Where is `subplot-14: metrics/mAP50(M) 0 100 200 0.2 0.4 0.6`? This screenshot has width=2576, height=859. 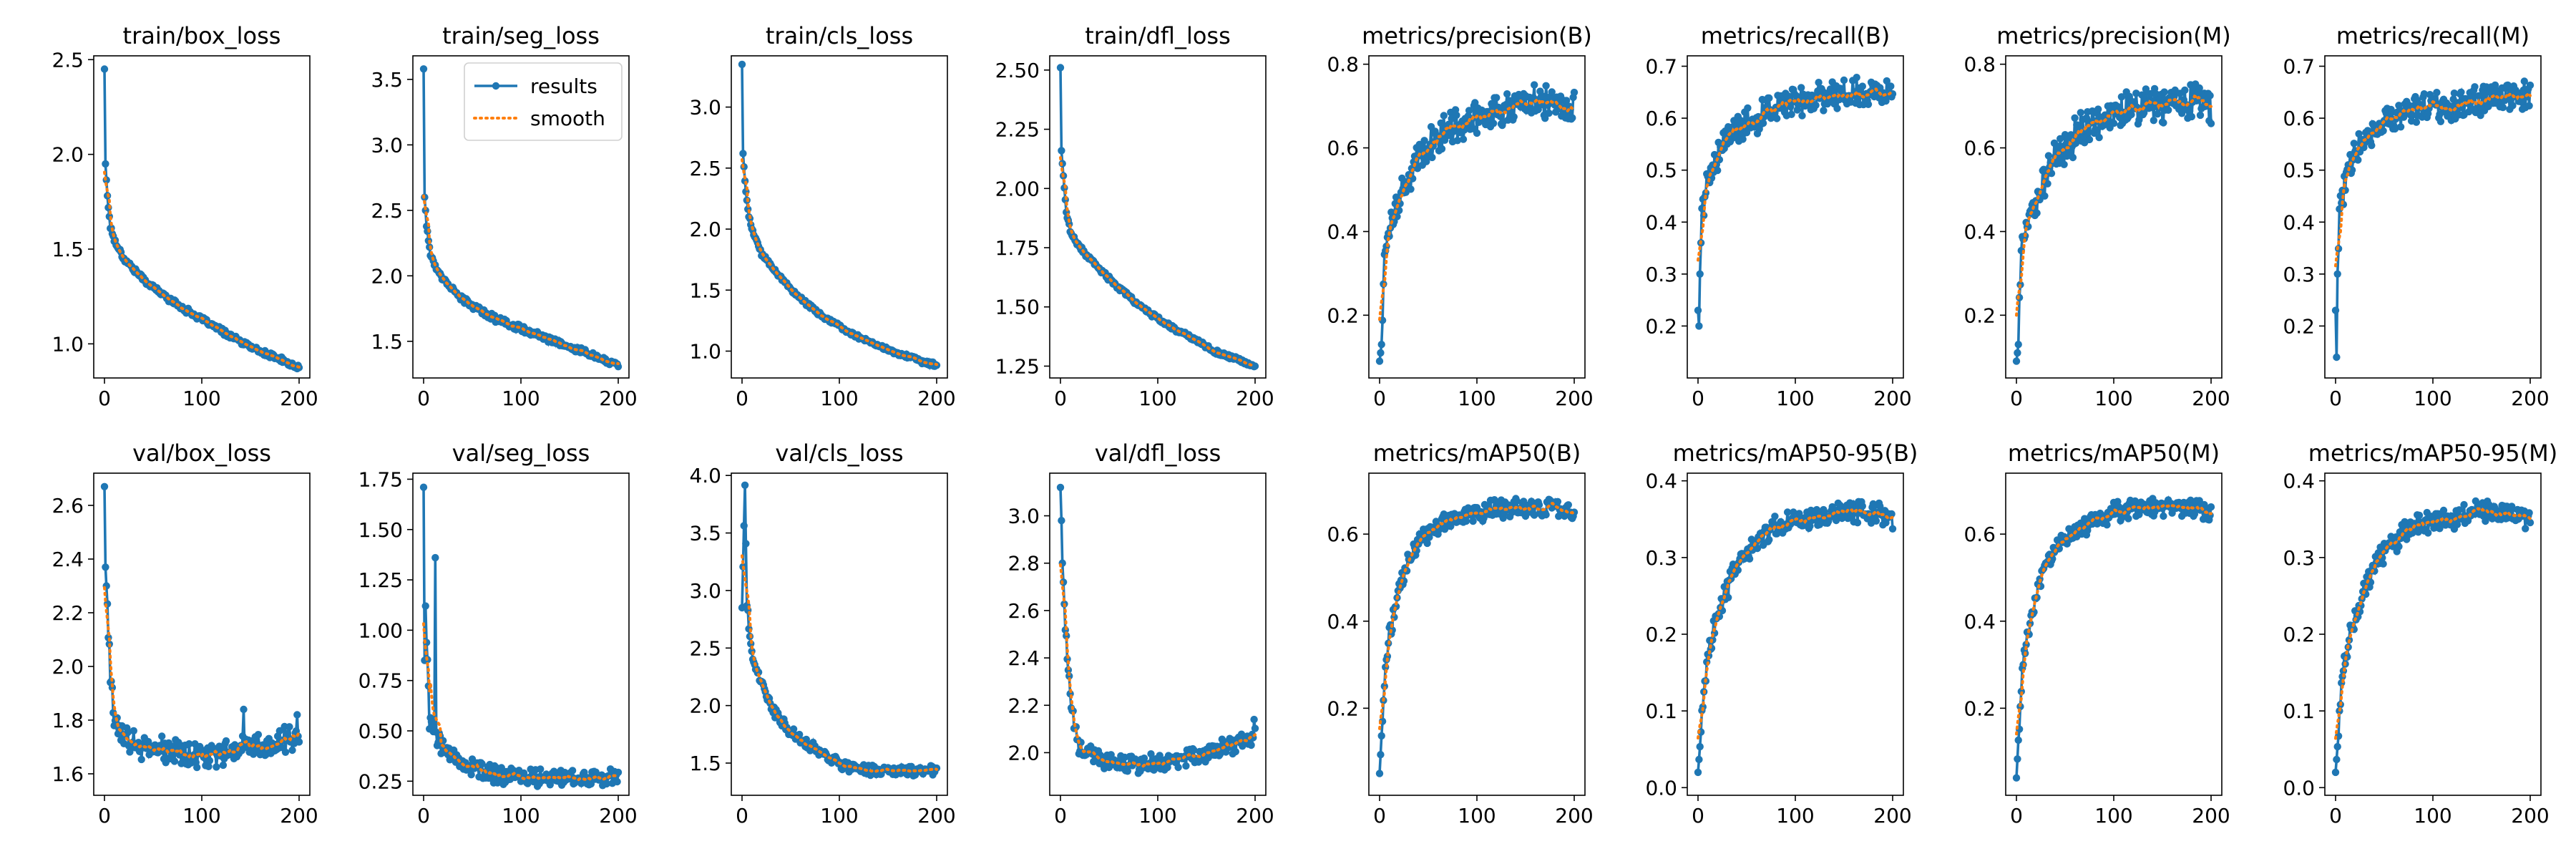 subplot-14: metrics/mAP50(M) 0 100 200 0.2 0.4 0.6 is located at coordinates (2096, 634).